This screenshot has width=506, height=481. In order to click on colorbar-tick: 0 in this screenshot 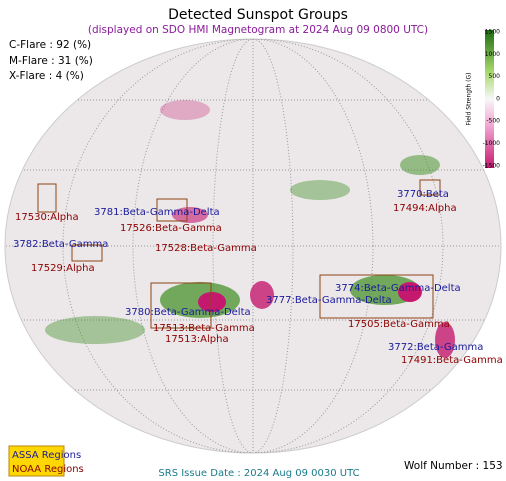, I will do `click(498, 98)`.